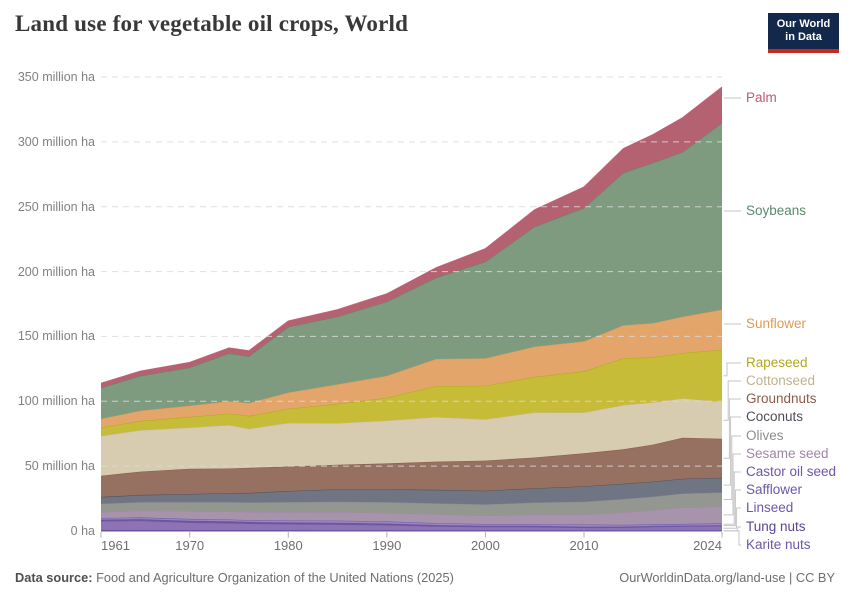 This screenshot has height=600, width=850. I want to click on legend-item-linseed: Linseed, so click(770, 507).